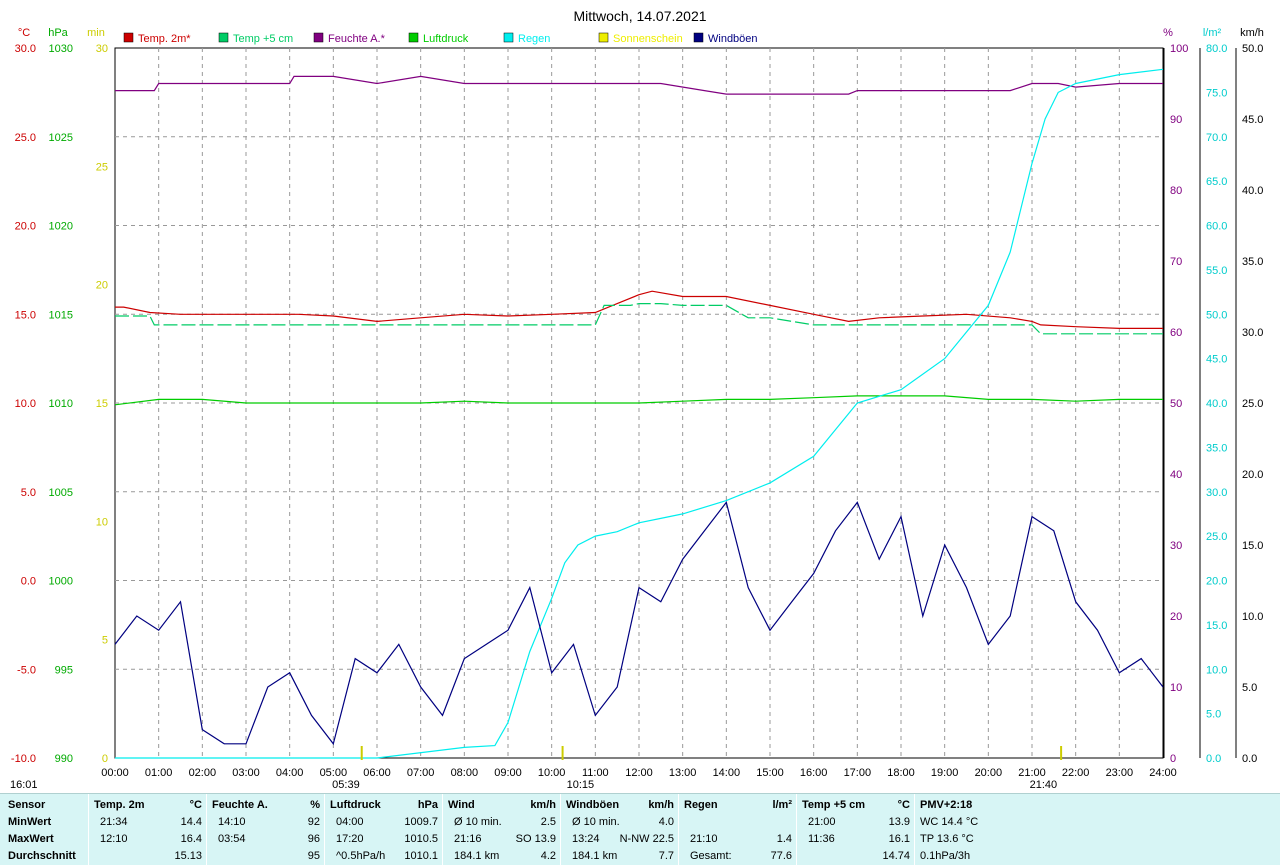 This screenshot has height=865, width=1280. I want to click on day-start-label: 16:01, so click(24, 785).